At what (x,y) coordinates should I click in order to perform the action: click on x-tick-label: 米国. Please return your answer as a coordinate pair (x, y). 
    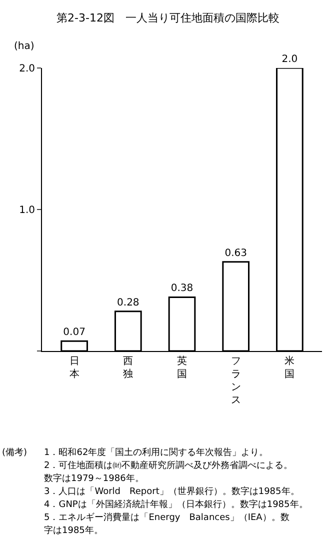
    Looking at the image, I should click on (289, 367).